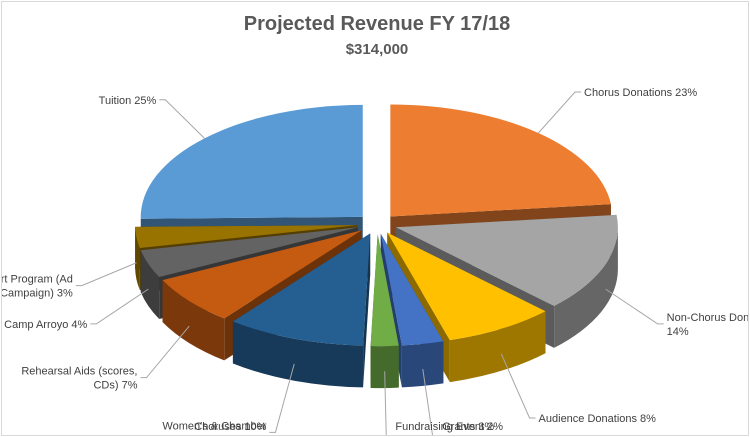 The width and height of the screenshot is (750, 437). What do you see at coordinates (246, 237) in the screenshot?
I see `pie-slice-top-concert-program-ad-campaign` at bounding box center [246, 237].